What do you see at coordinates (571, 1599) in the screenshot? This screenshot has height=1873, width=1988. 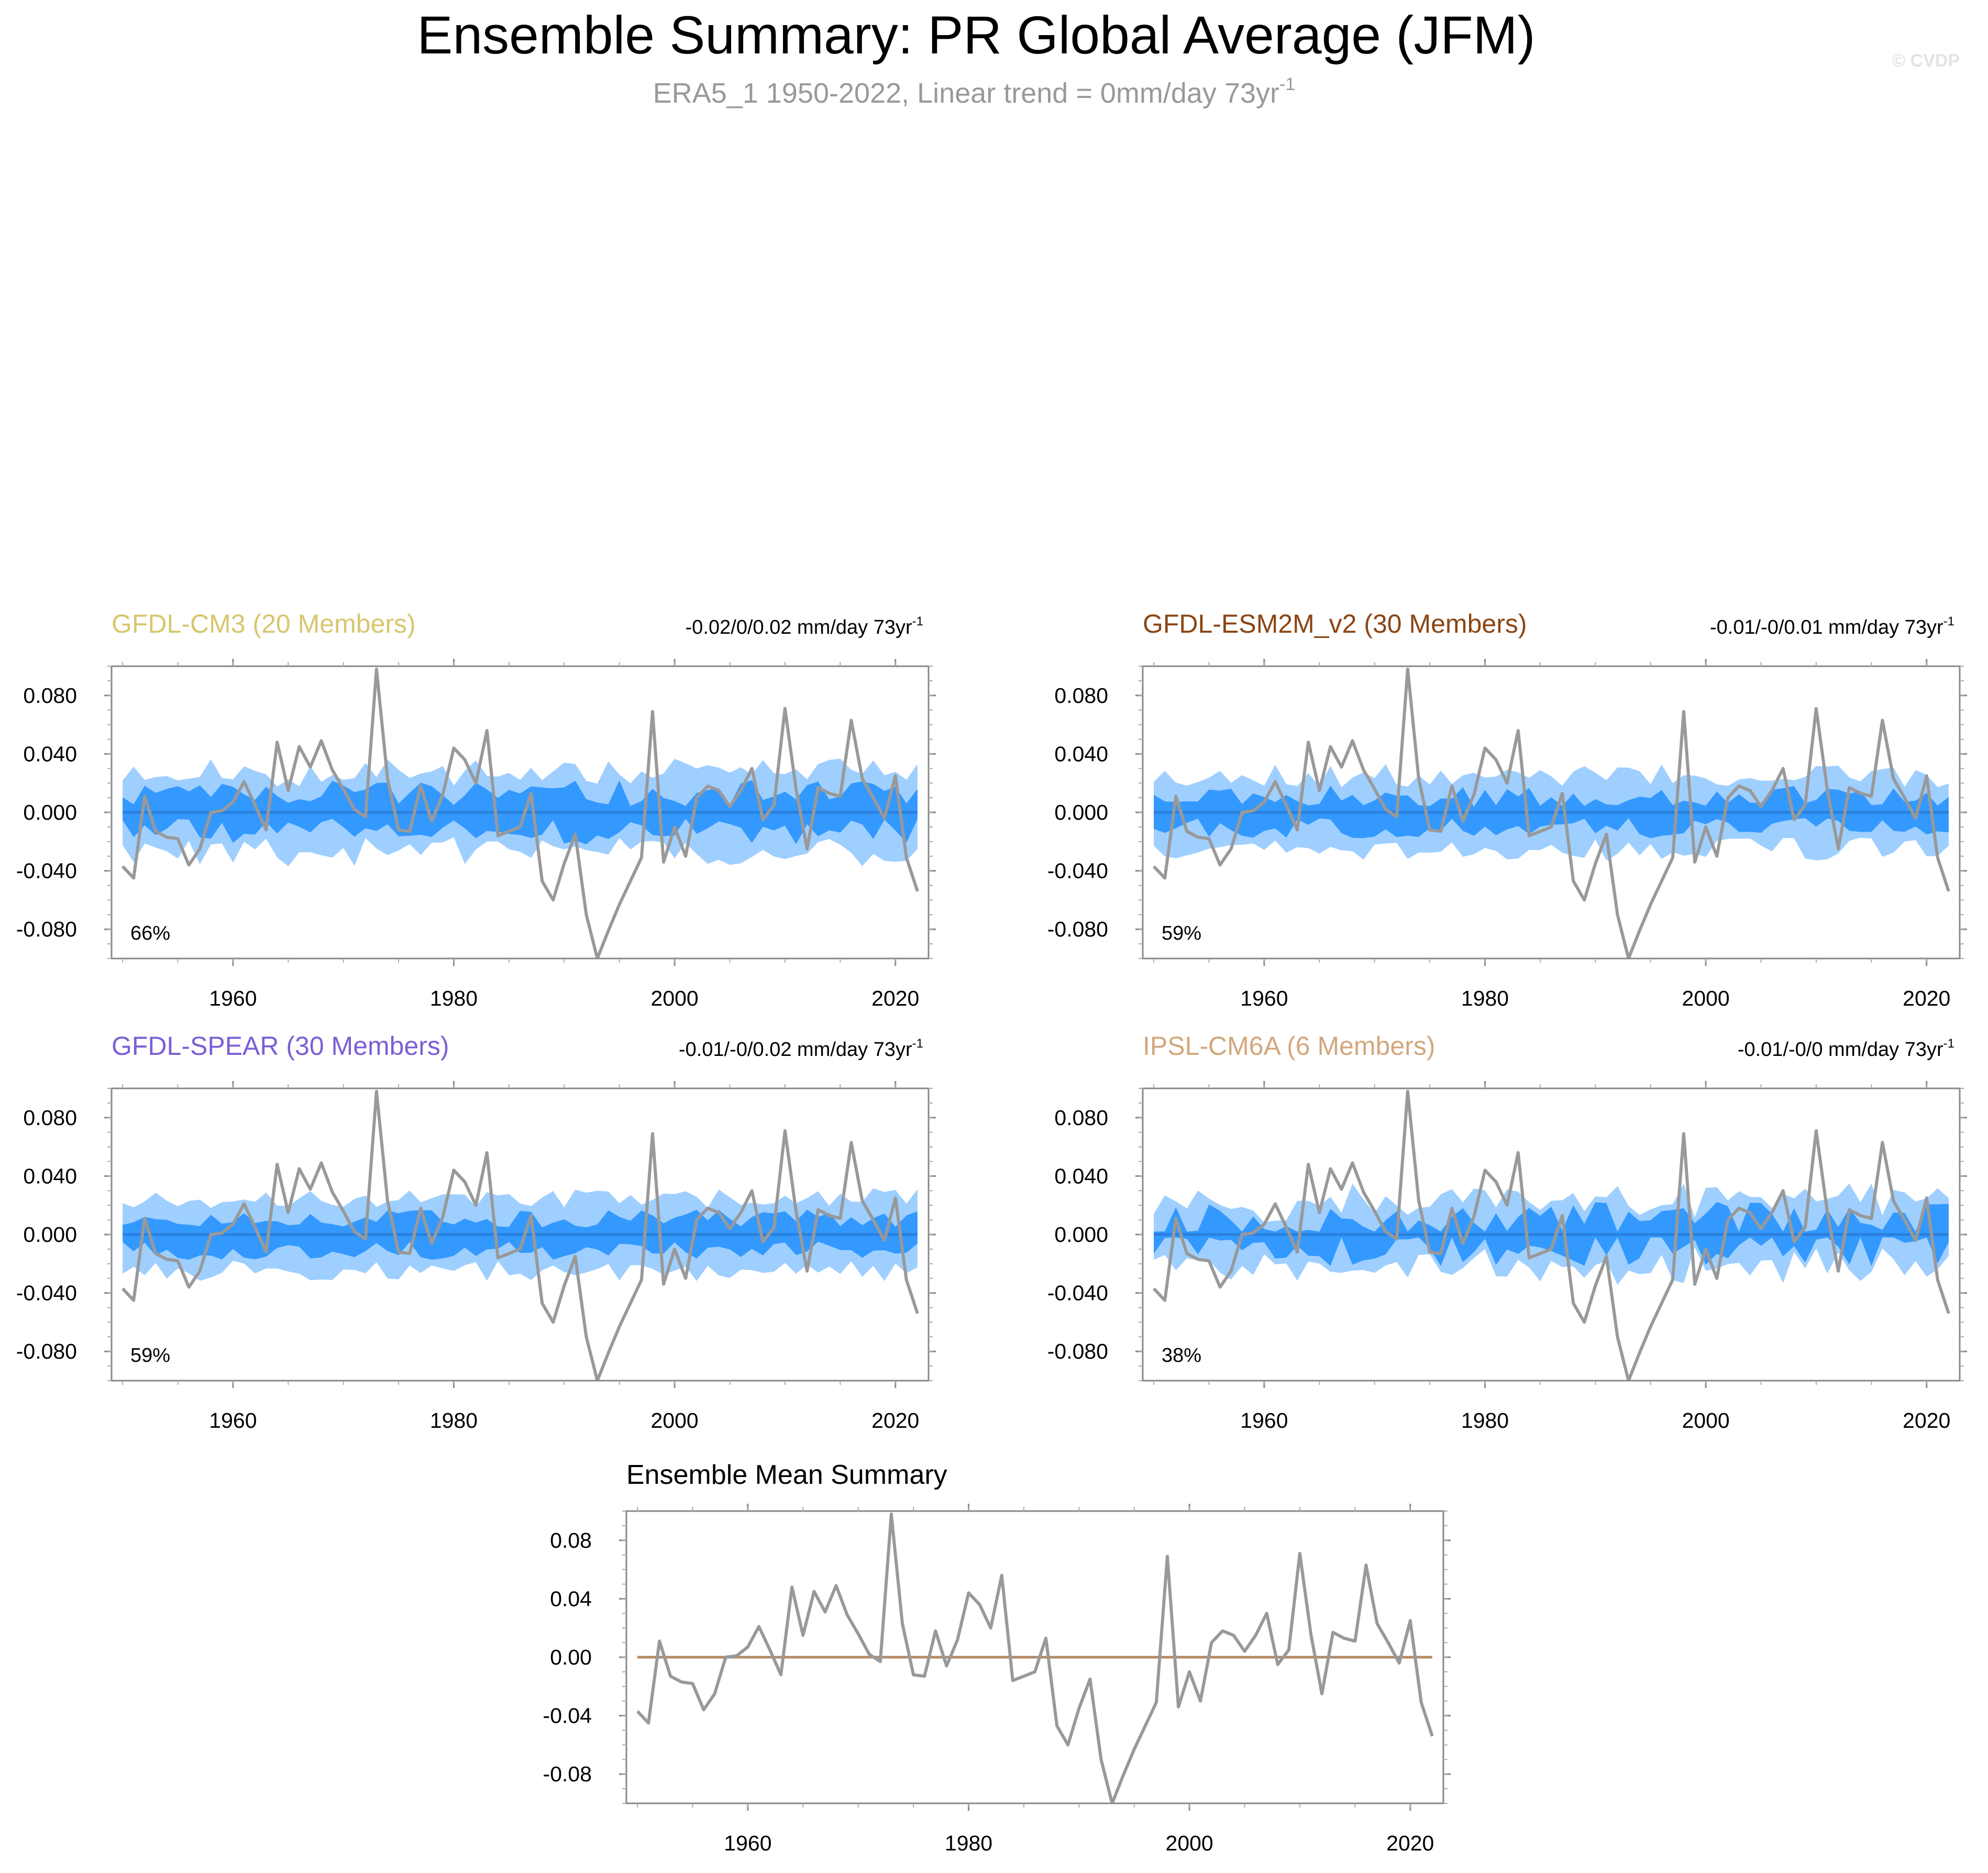 I see `y-tick-label: 0.04` at bounding box center [571, 1599].